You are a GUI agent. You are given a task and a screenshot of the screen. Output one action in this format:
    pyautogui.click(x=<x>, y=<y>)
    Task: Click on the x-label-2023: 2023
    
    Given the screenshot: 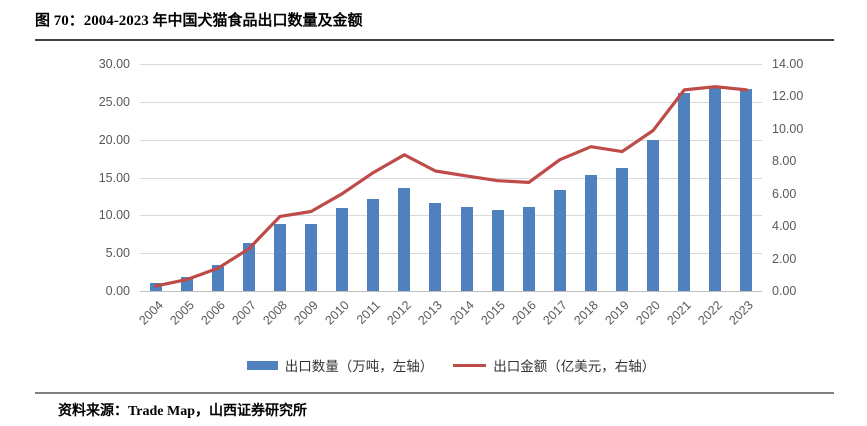 What is the action you would take?
    pyautogui.click(x=741, y=313)
    